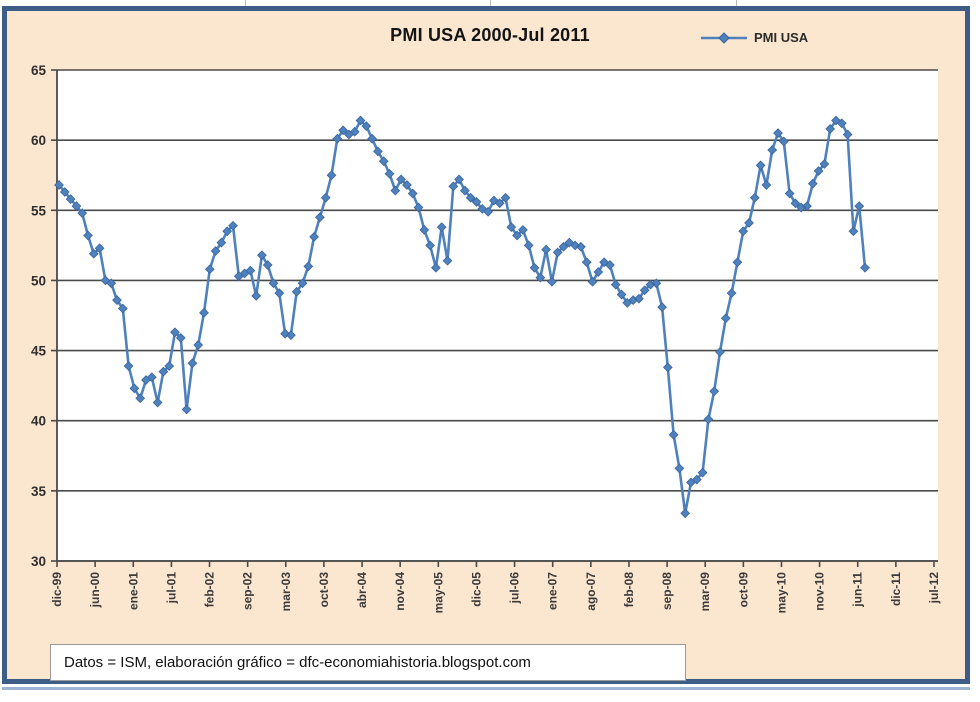 The width and height of the screenshot is (980, 702). I want to click on x-axis-label: jul-06, so click(515, 588).